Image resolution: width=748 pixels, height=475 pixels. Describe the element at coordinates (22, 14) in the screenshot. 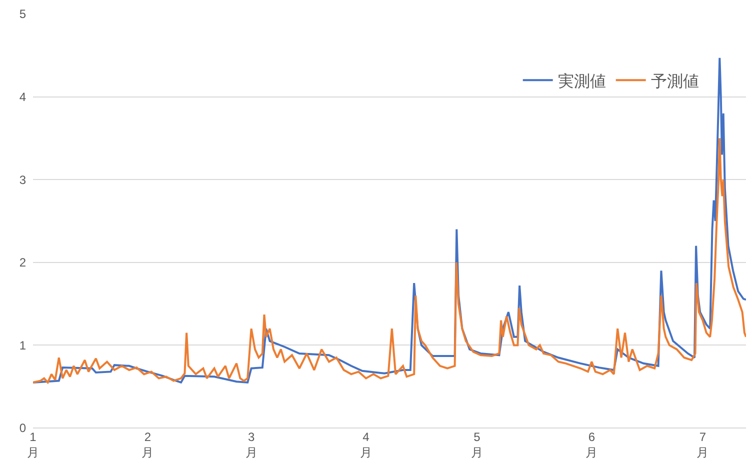

I see `y-tick-label: 5` at that location.